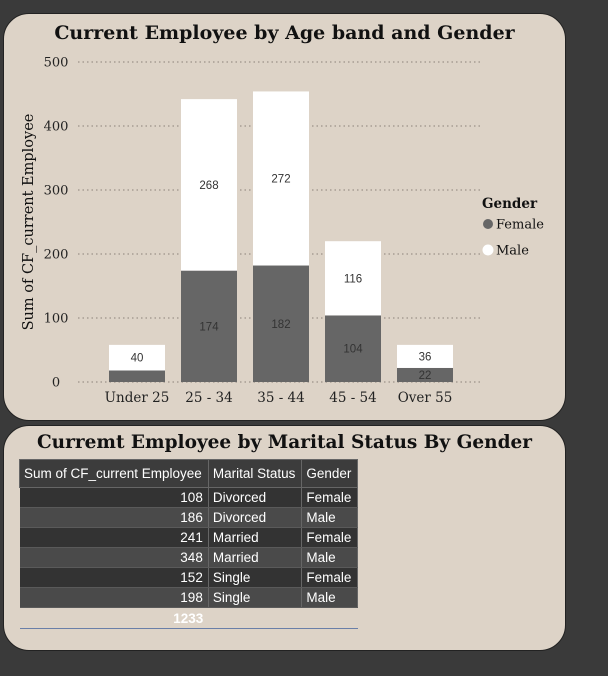 The image size is (608, 676). Describe the element at coordinates (114, 497) in the screenshot. I see `row-value: 108` at that location.